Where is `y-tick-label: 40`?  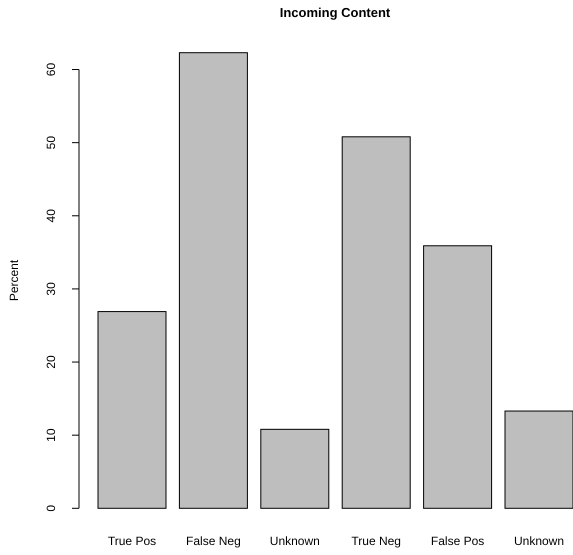 y-tick-label: 40 is located at coordinates (51, 215).